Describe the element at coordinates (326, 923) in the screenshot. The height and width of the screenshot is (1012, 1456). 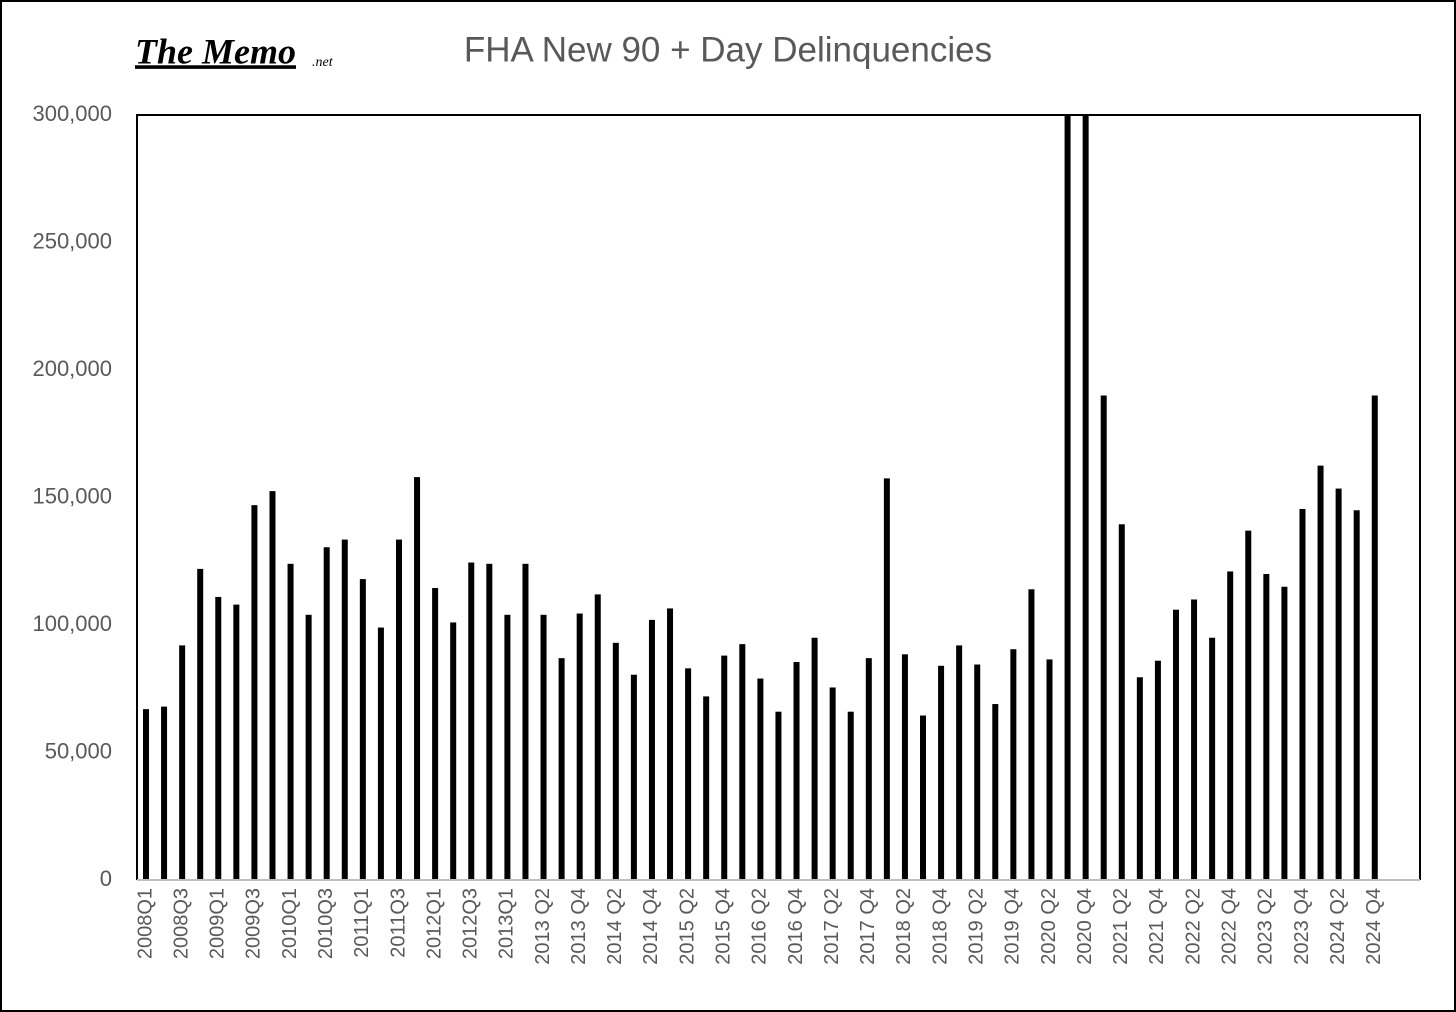
I see `x-tick-label: 2010Q3` at that location.